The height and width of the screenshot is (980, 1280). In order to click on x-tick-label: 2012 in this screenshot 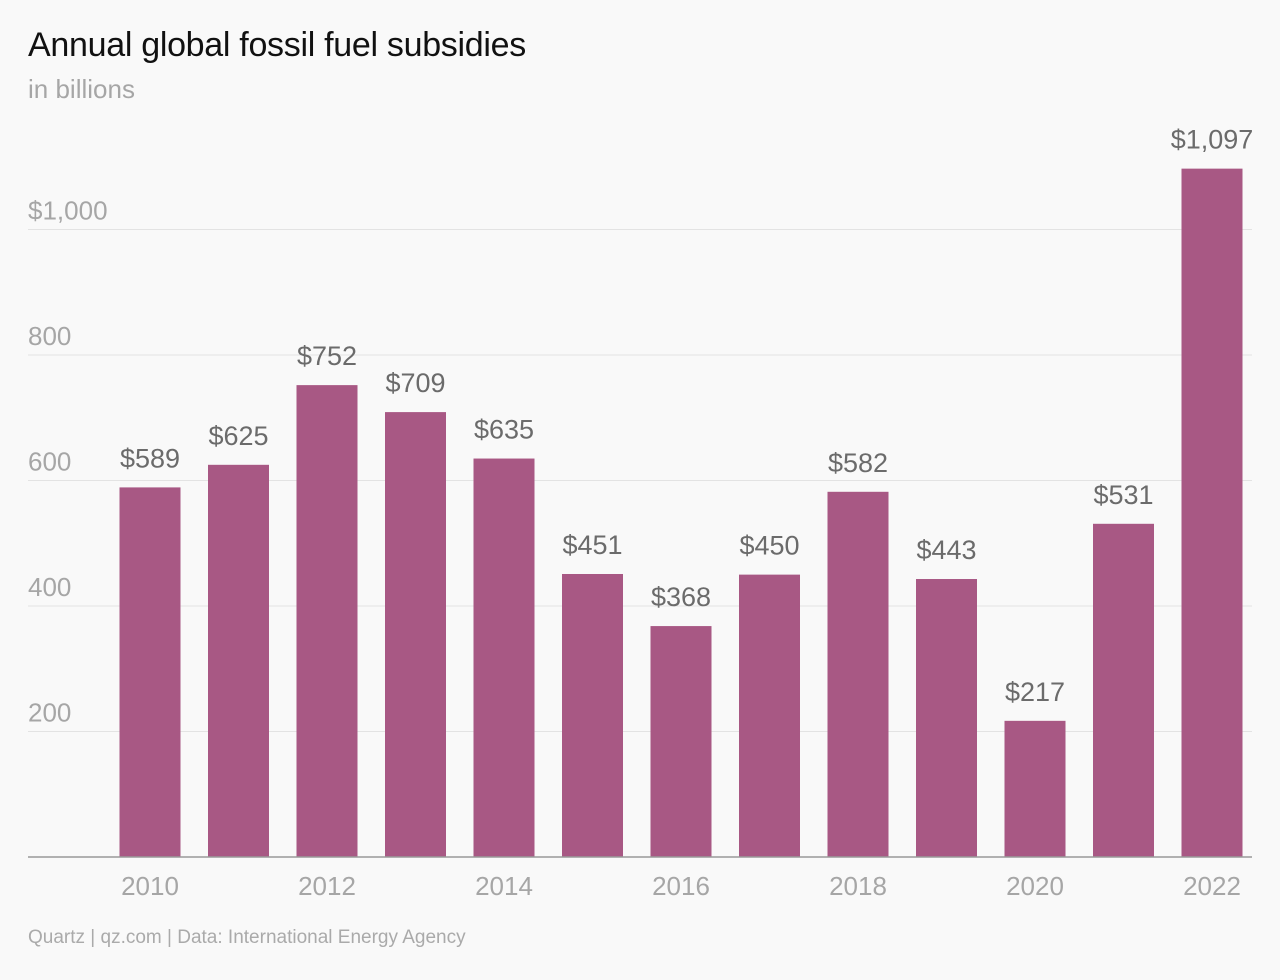, I will do `click(327, 886)`.